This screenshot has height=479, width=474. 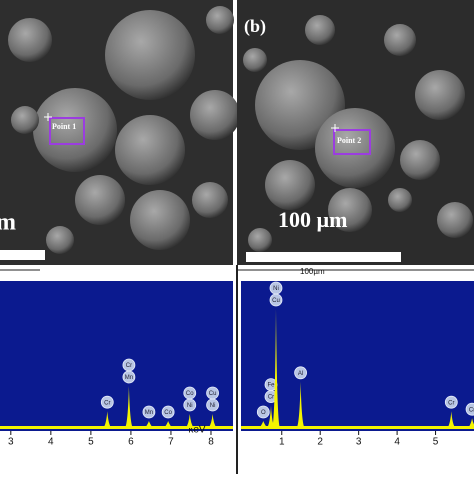 I want to click on spectrum-header: 100µm, so click(x=312, y=271).